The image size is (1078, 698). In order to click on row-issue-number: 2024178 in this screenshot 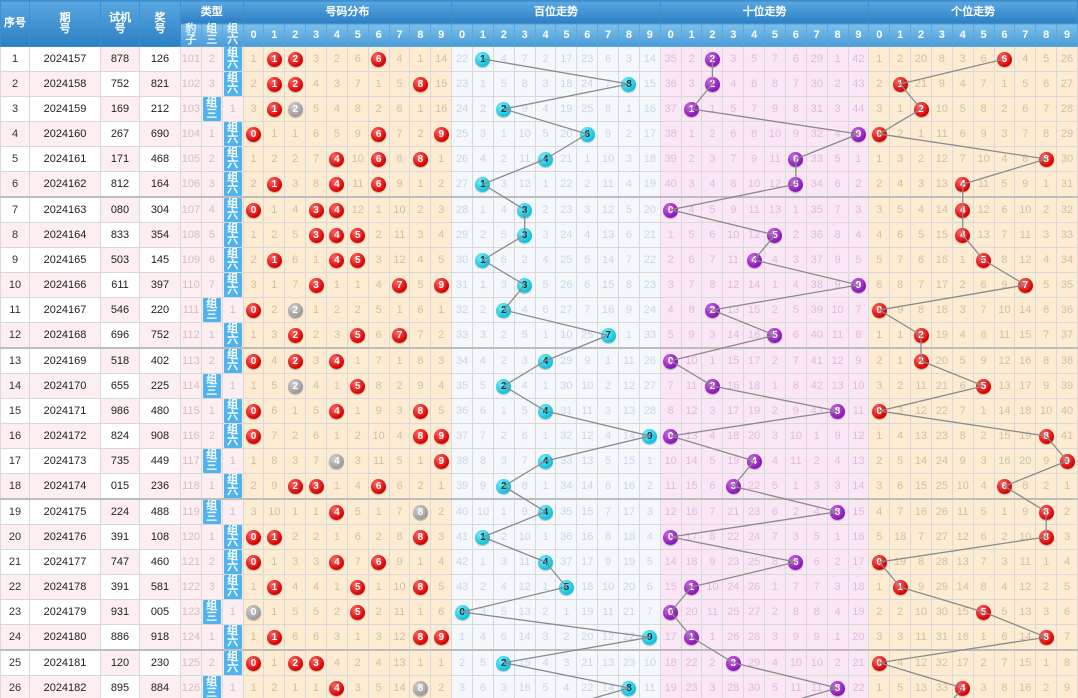, I will do `click(65, 587)`.